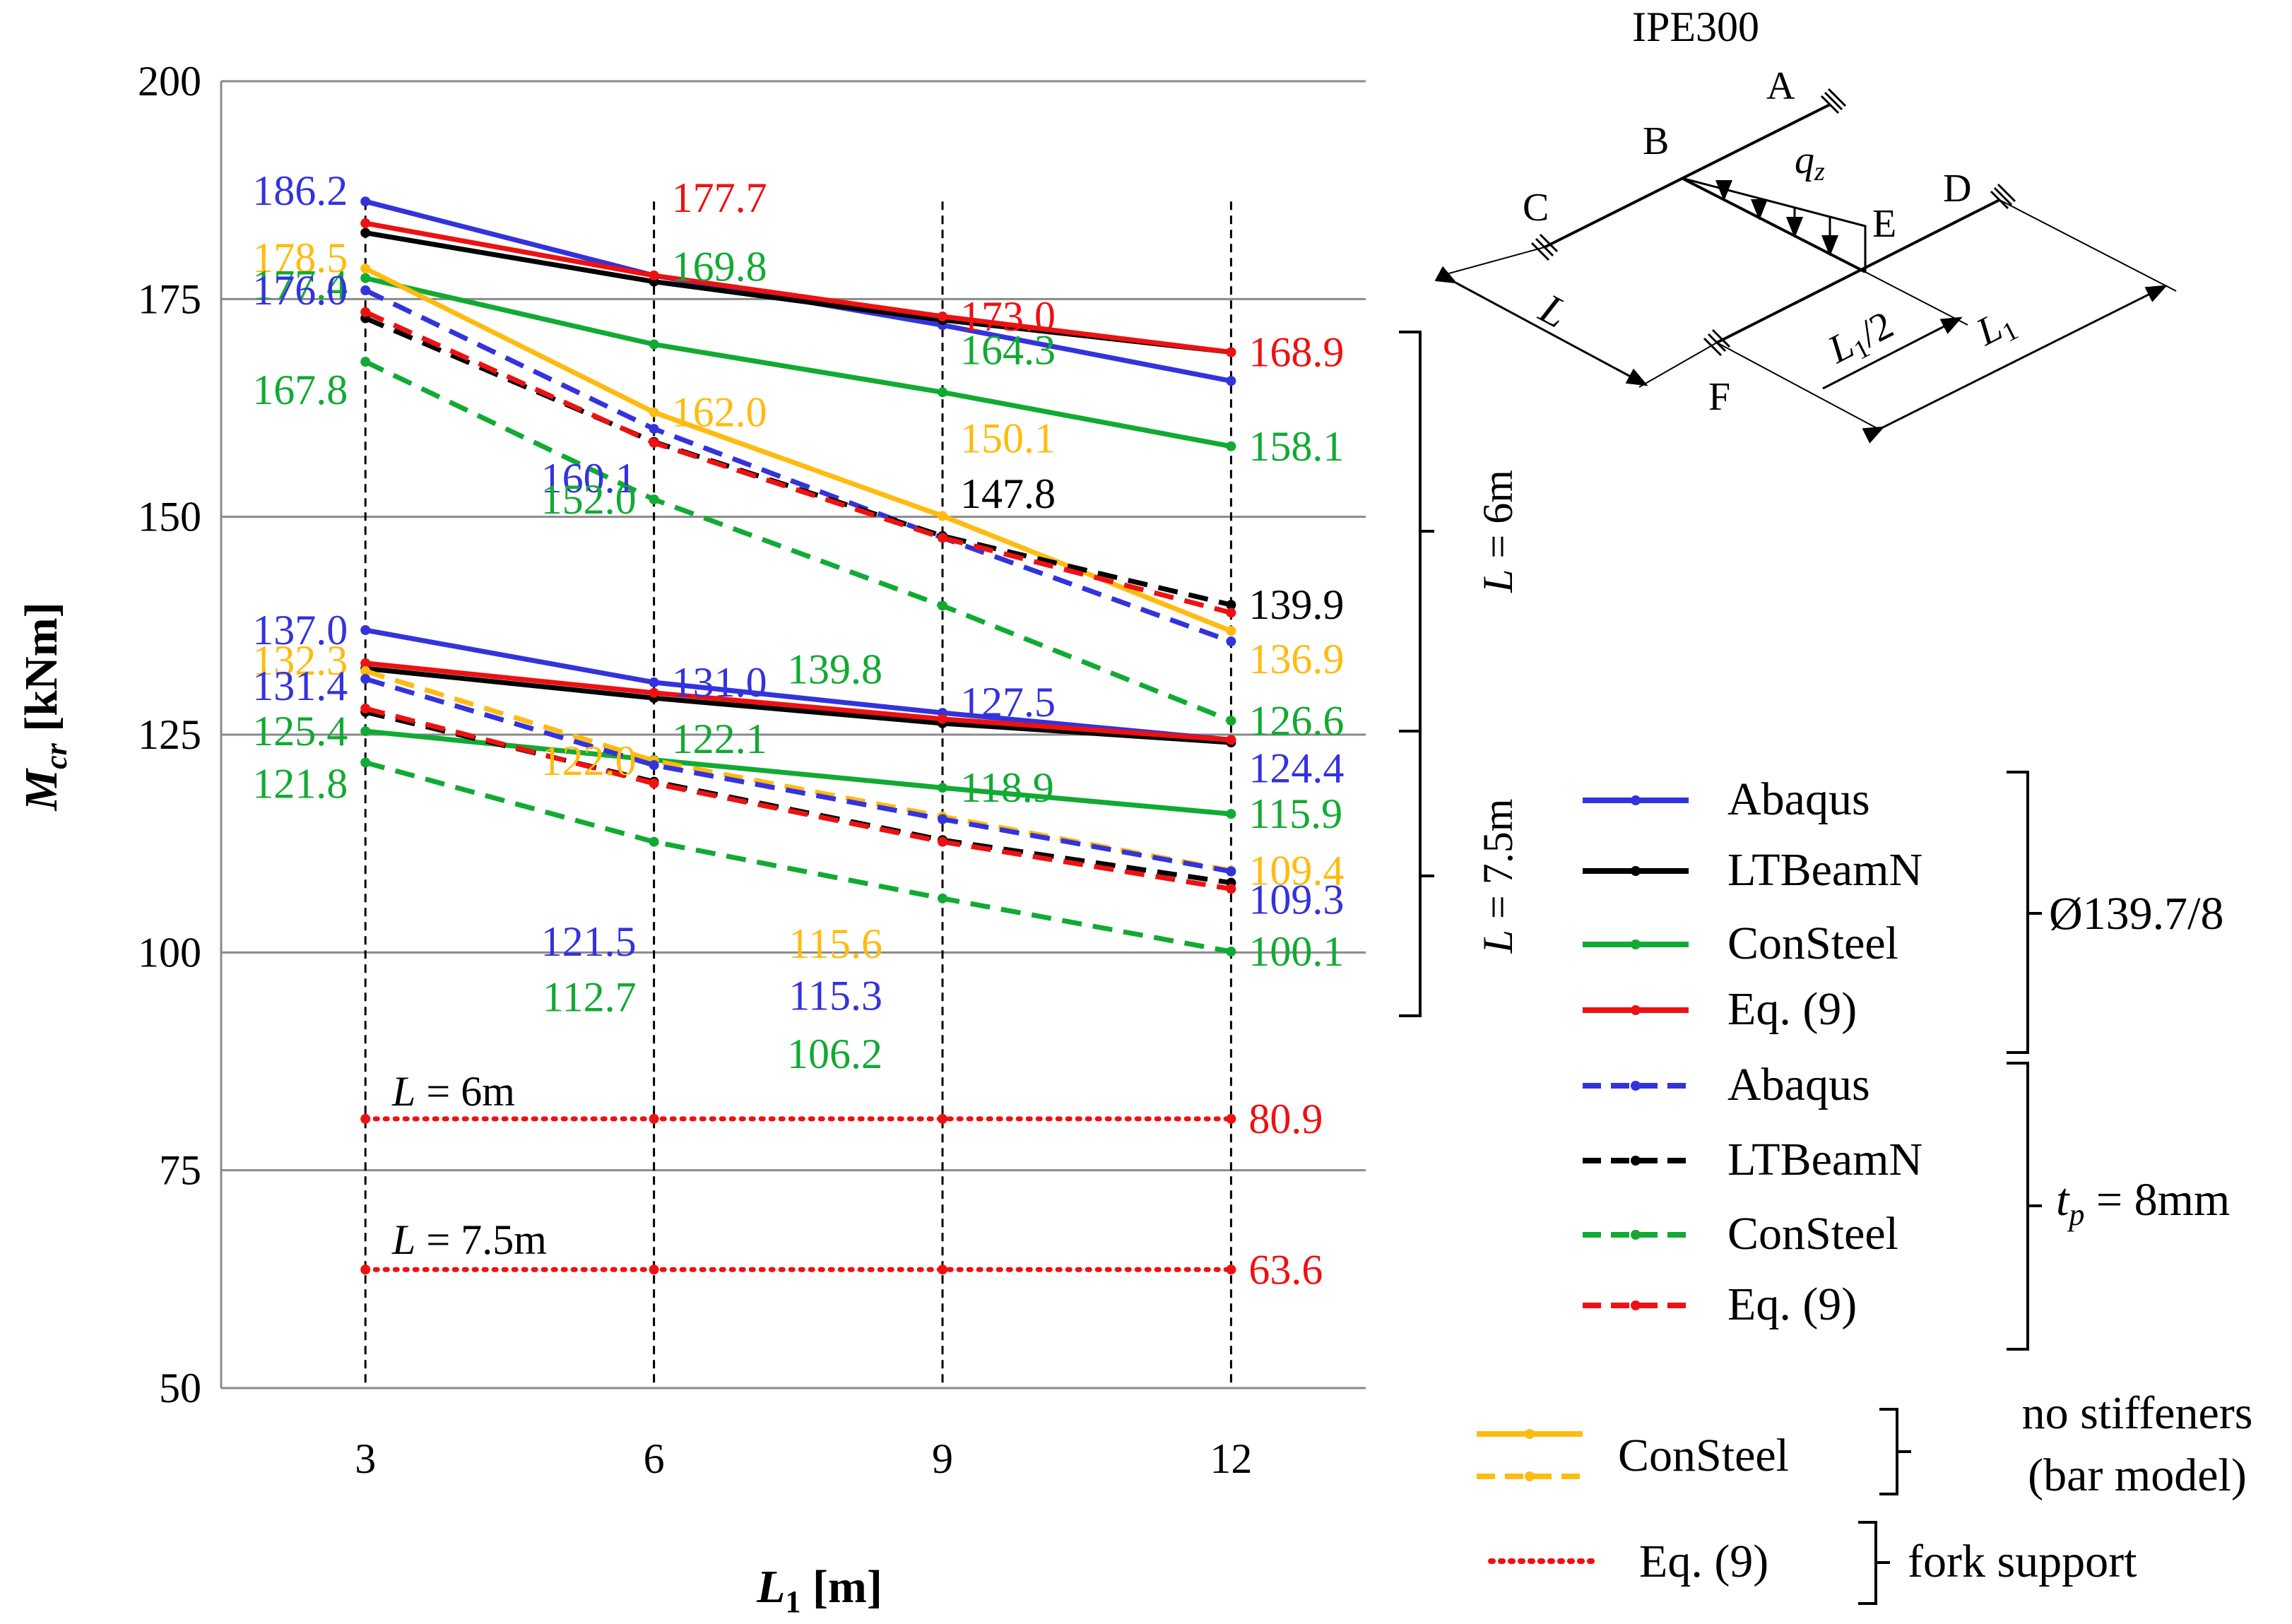 Image resolution: width=2292 pixels, height=1624 pixels. Describe the element at coordinates (300, 630) in the screenshot. I see `data-label-5: 137.0` at that location.